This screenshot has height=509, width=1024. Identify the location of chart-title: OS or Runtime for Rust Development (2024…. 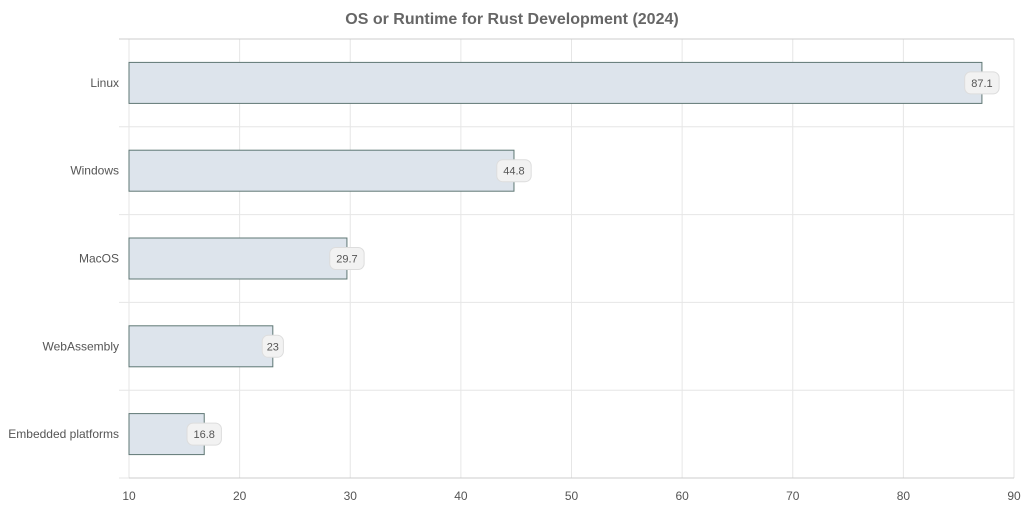
(511, 19).